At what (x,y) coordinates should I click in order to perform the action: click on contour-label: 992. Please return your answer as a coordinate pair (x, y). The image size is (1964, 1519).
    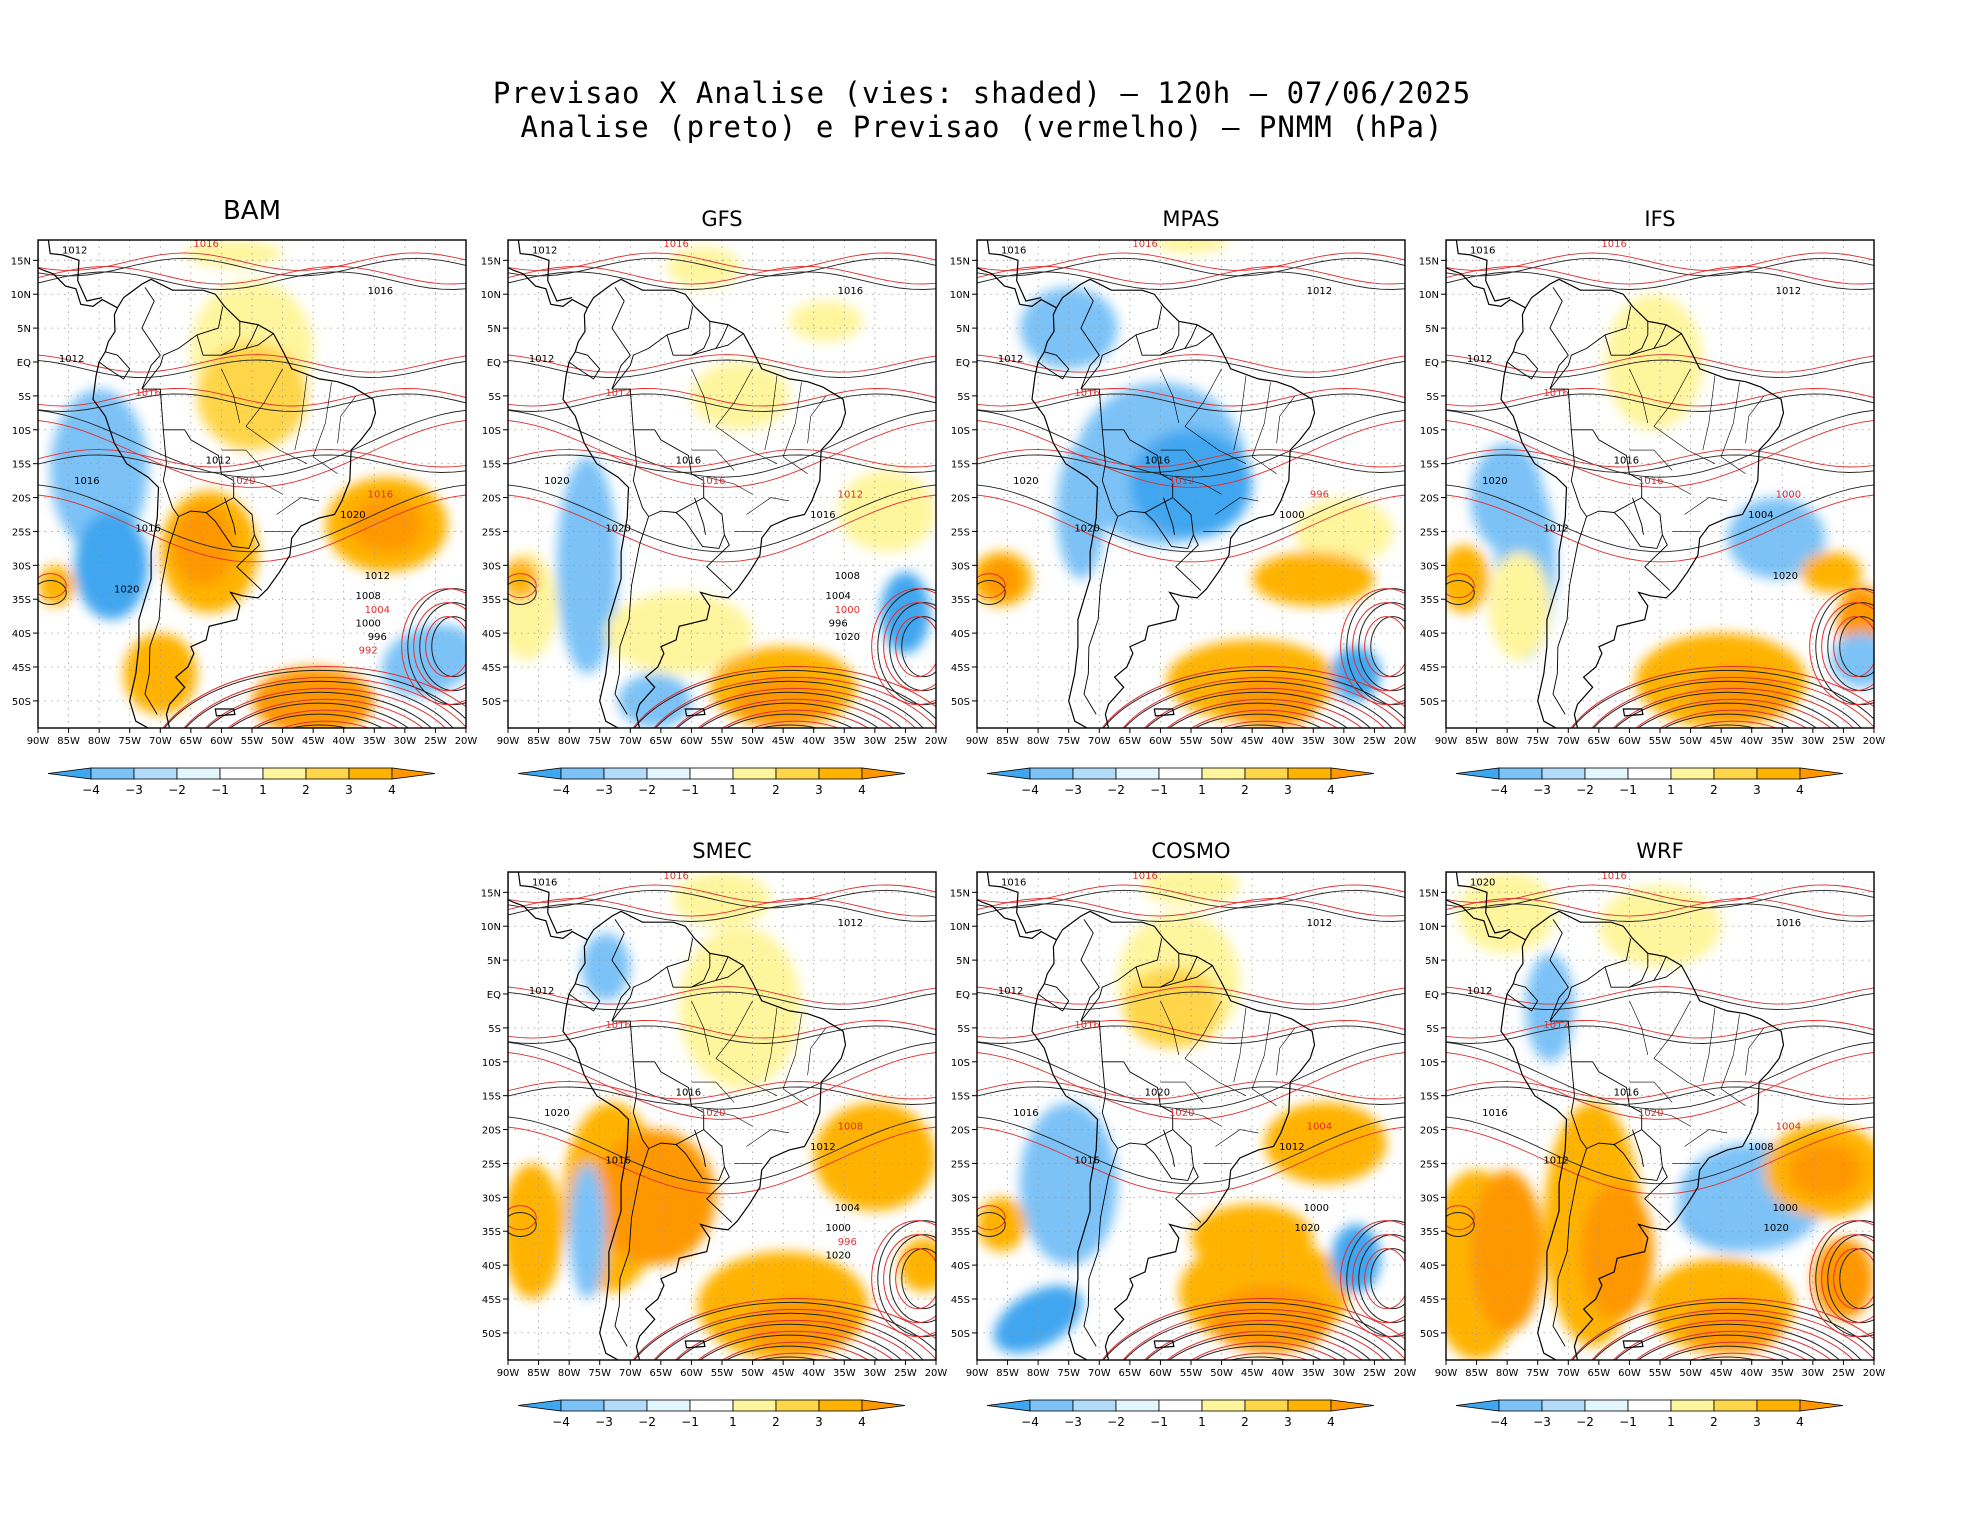
    Looking at the image, I should click on (368, 650).